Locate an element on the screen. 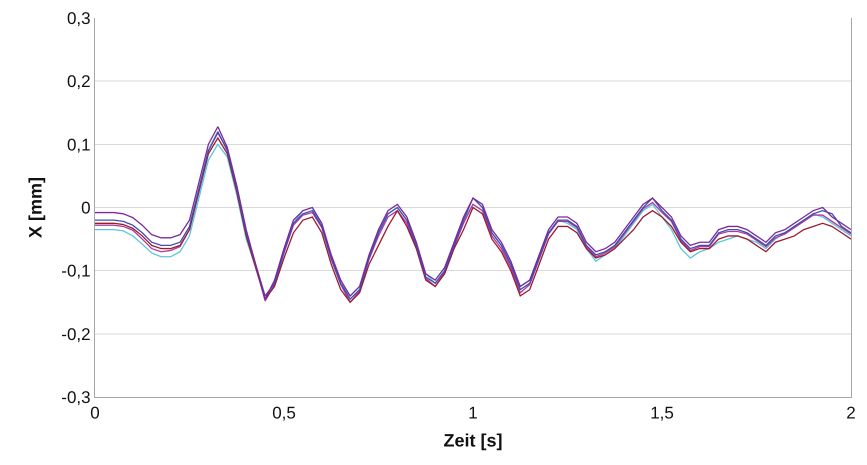 The image size is (867, 465). x-tick-label: 1,5 is located at coordinates (662, 412).